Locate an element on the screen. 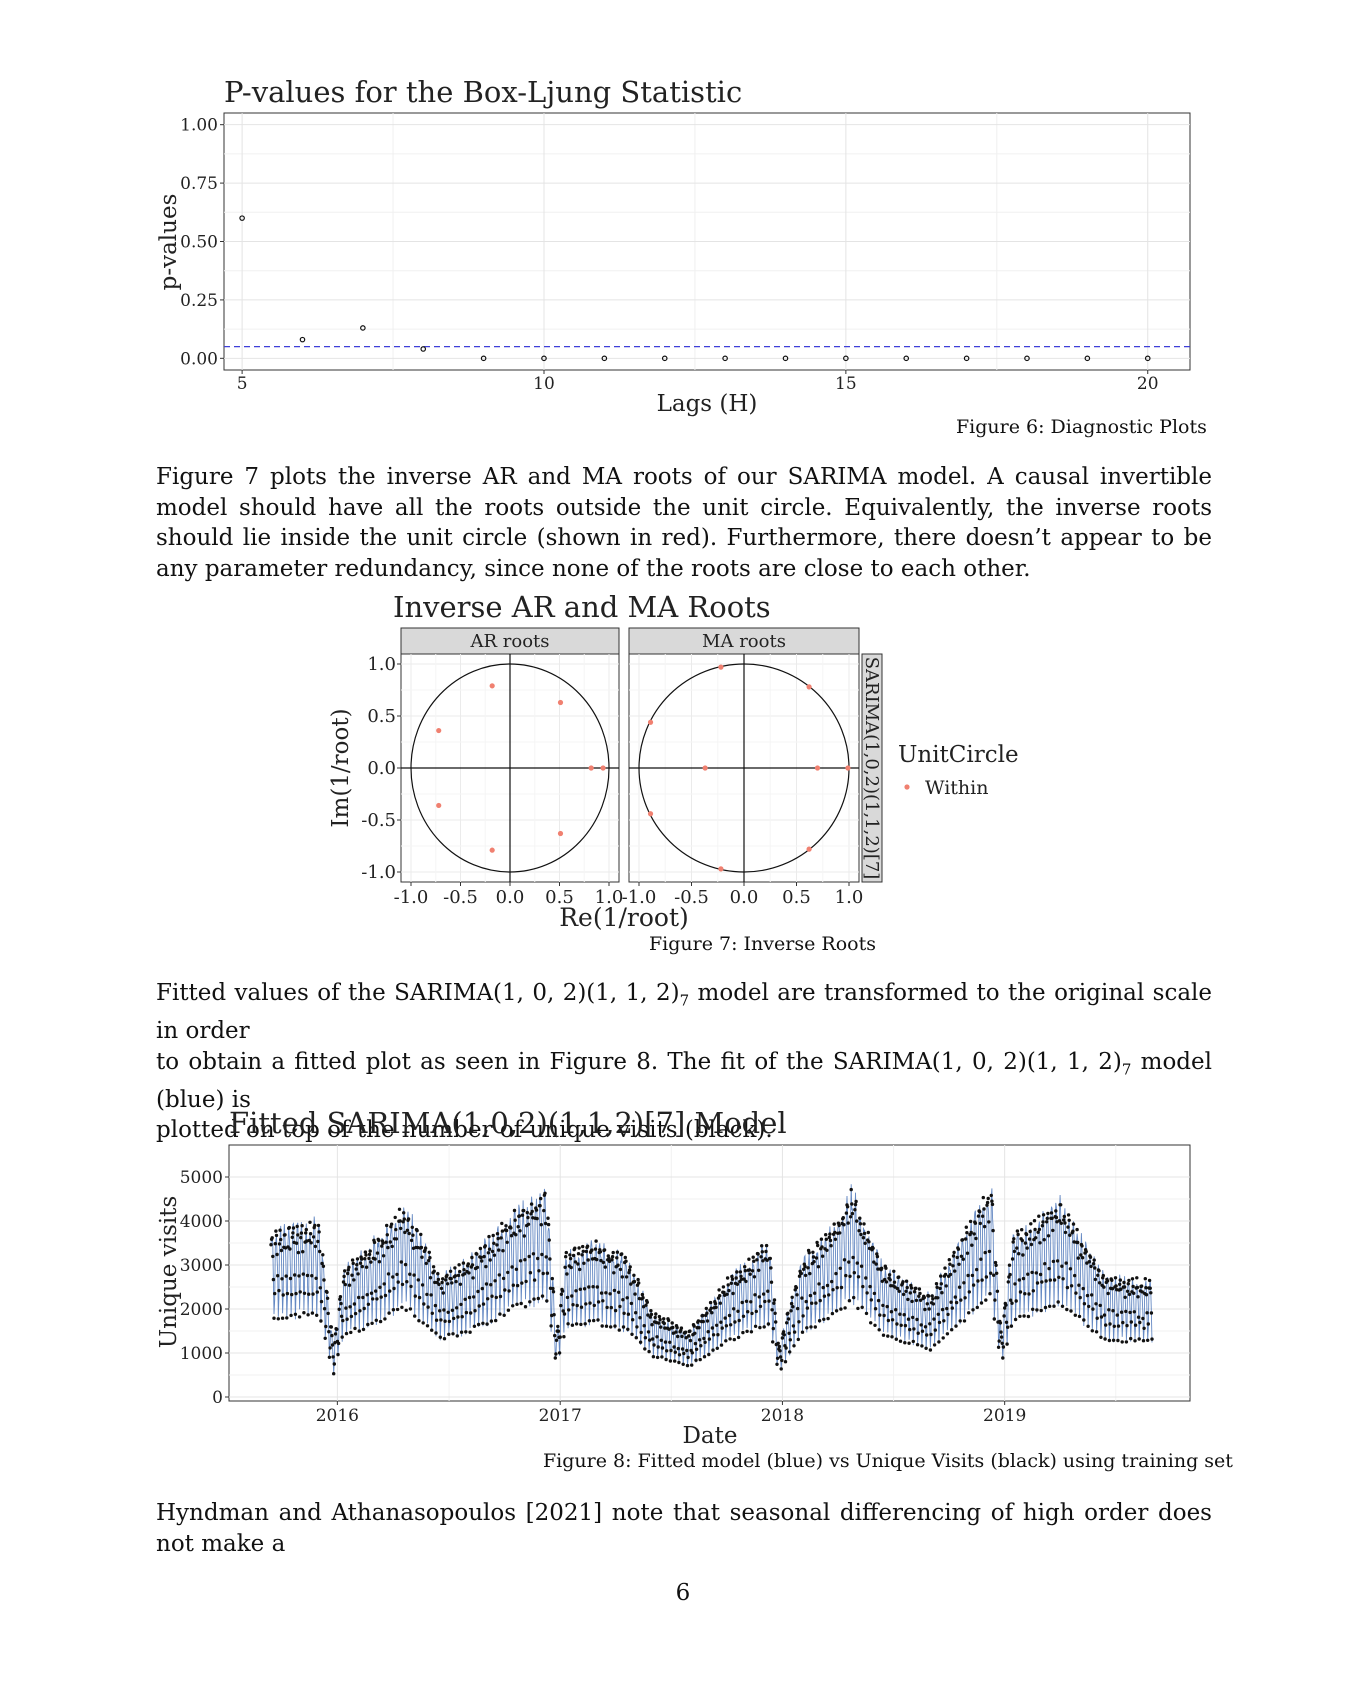  x-tick-label: 5 is located at coordinates (242, 384).